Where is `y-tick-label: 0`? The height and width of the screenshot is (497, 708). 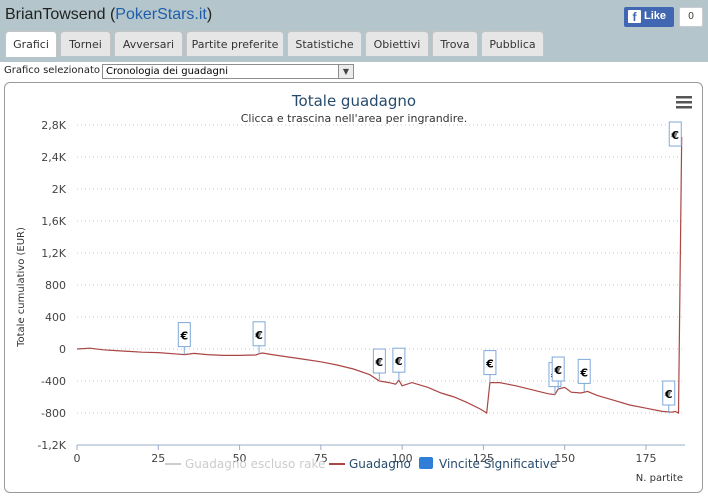 y-tick-label: 0 is located at coordinates (62, 349).